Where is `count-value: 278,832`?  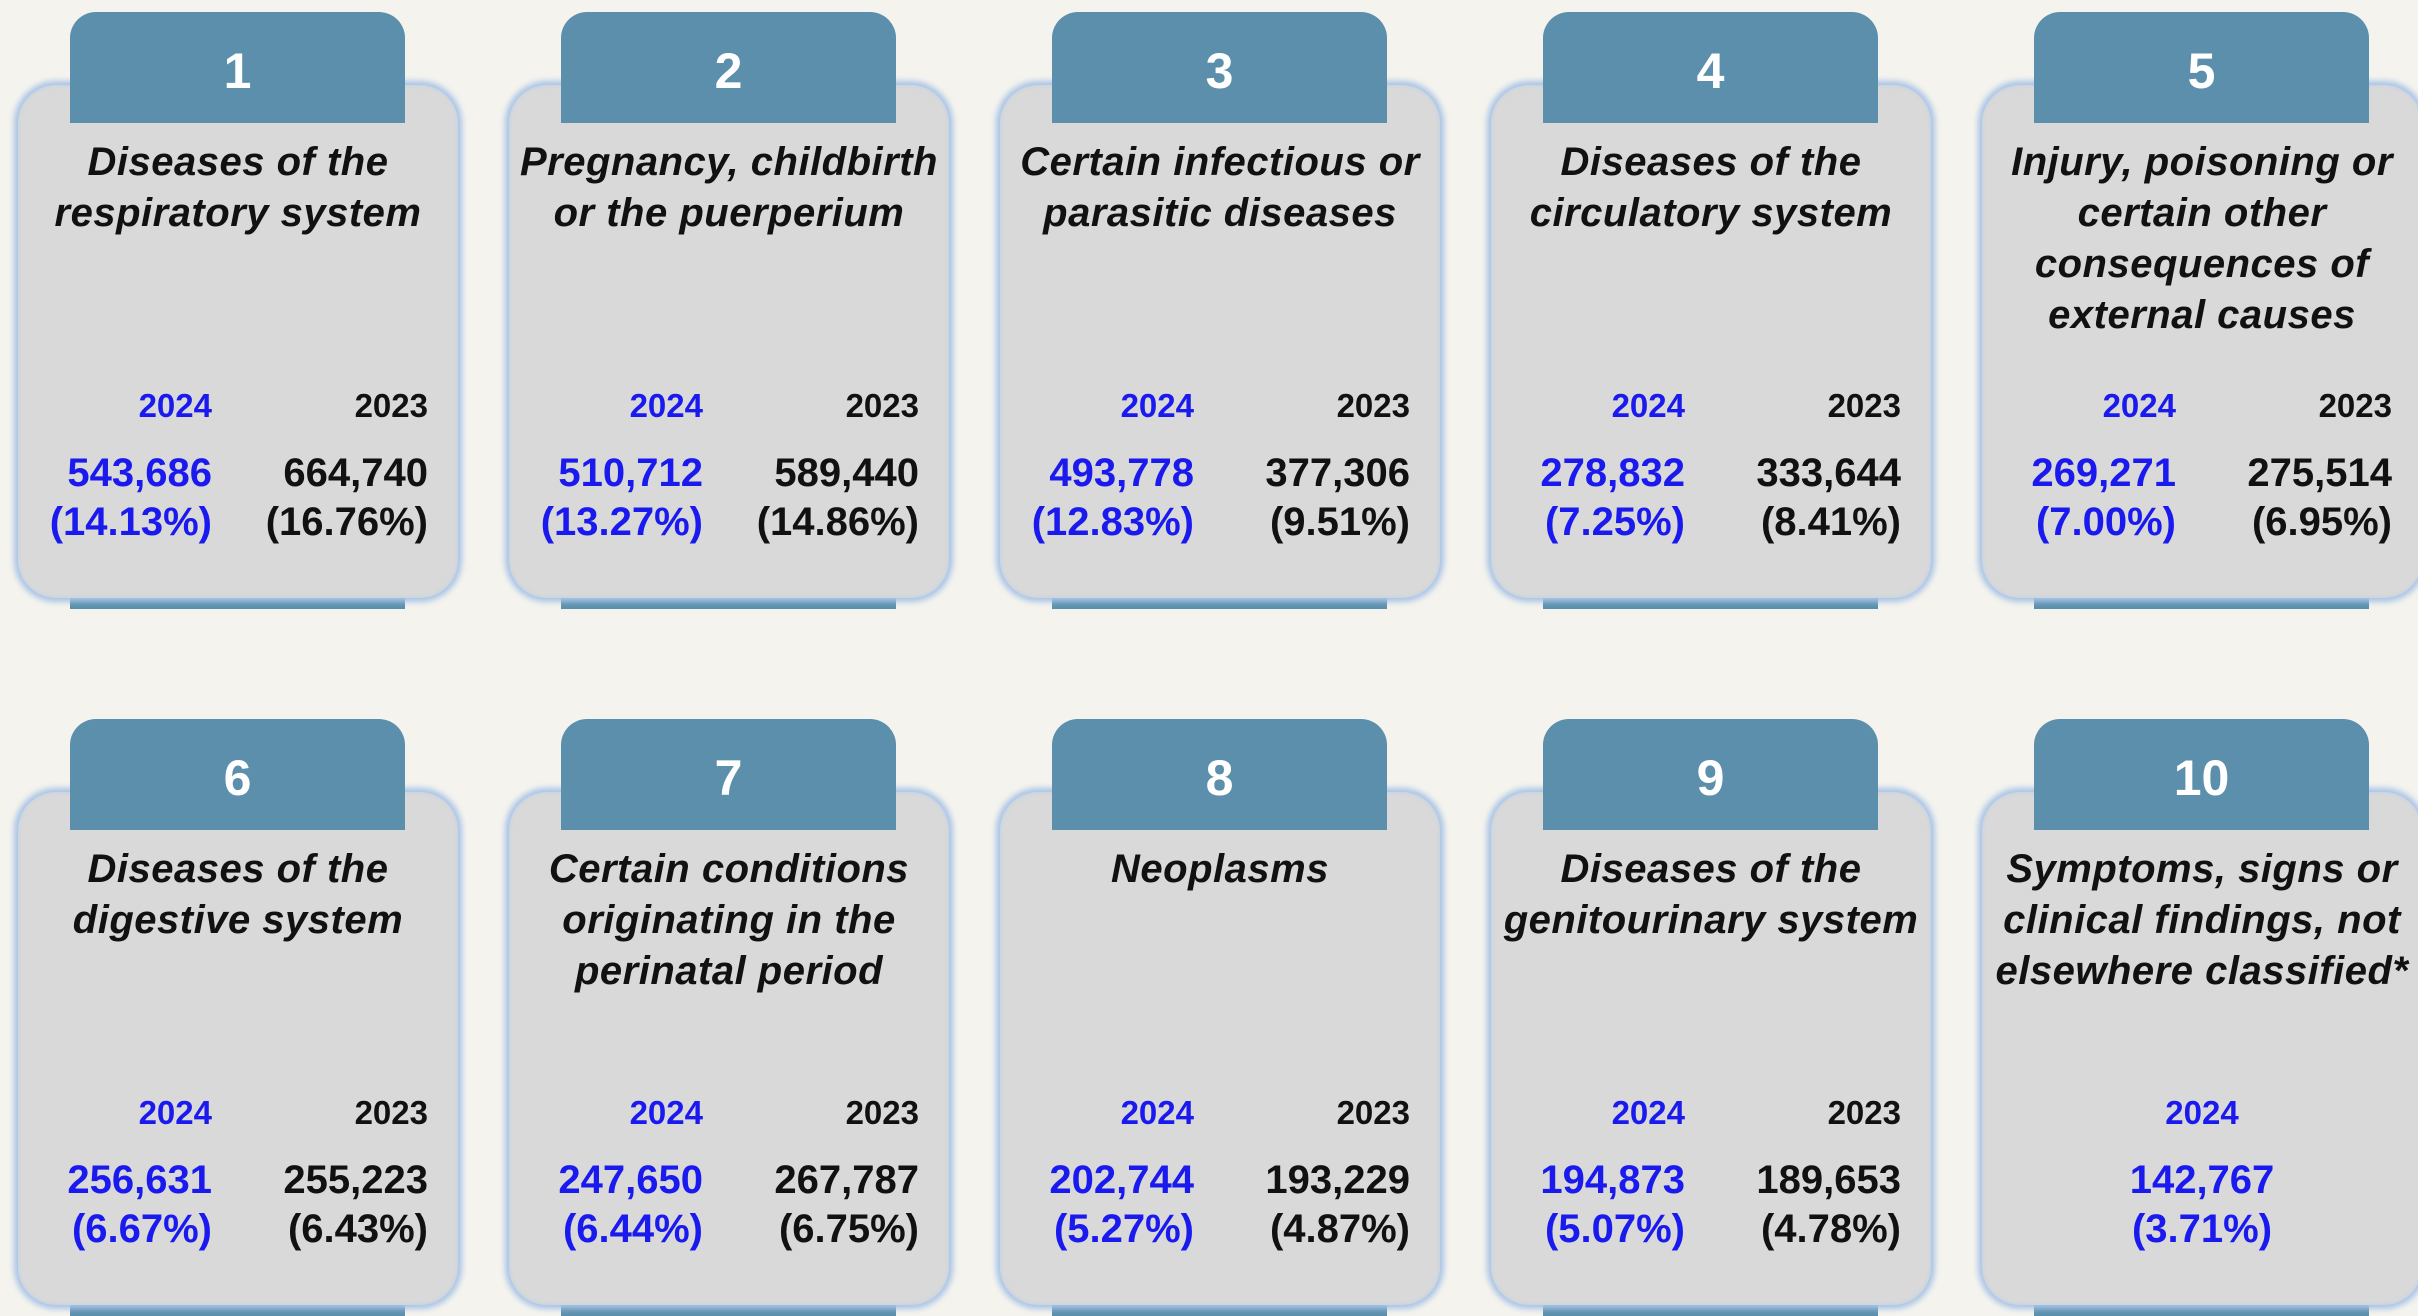
count-value: 278,832 is located at coordinates (1612, 473).